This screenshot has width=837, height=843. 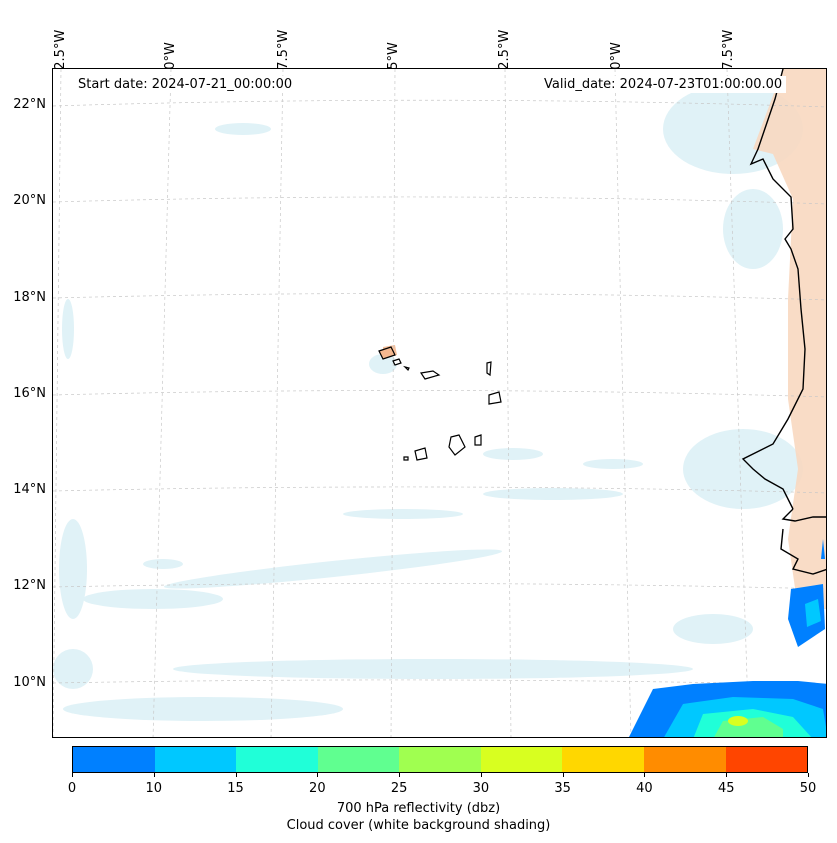 I want to click on colorbar, so click(x=440, y=759).